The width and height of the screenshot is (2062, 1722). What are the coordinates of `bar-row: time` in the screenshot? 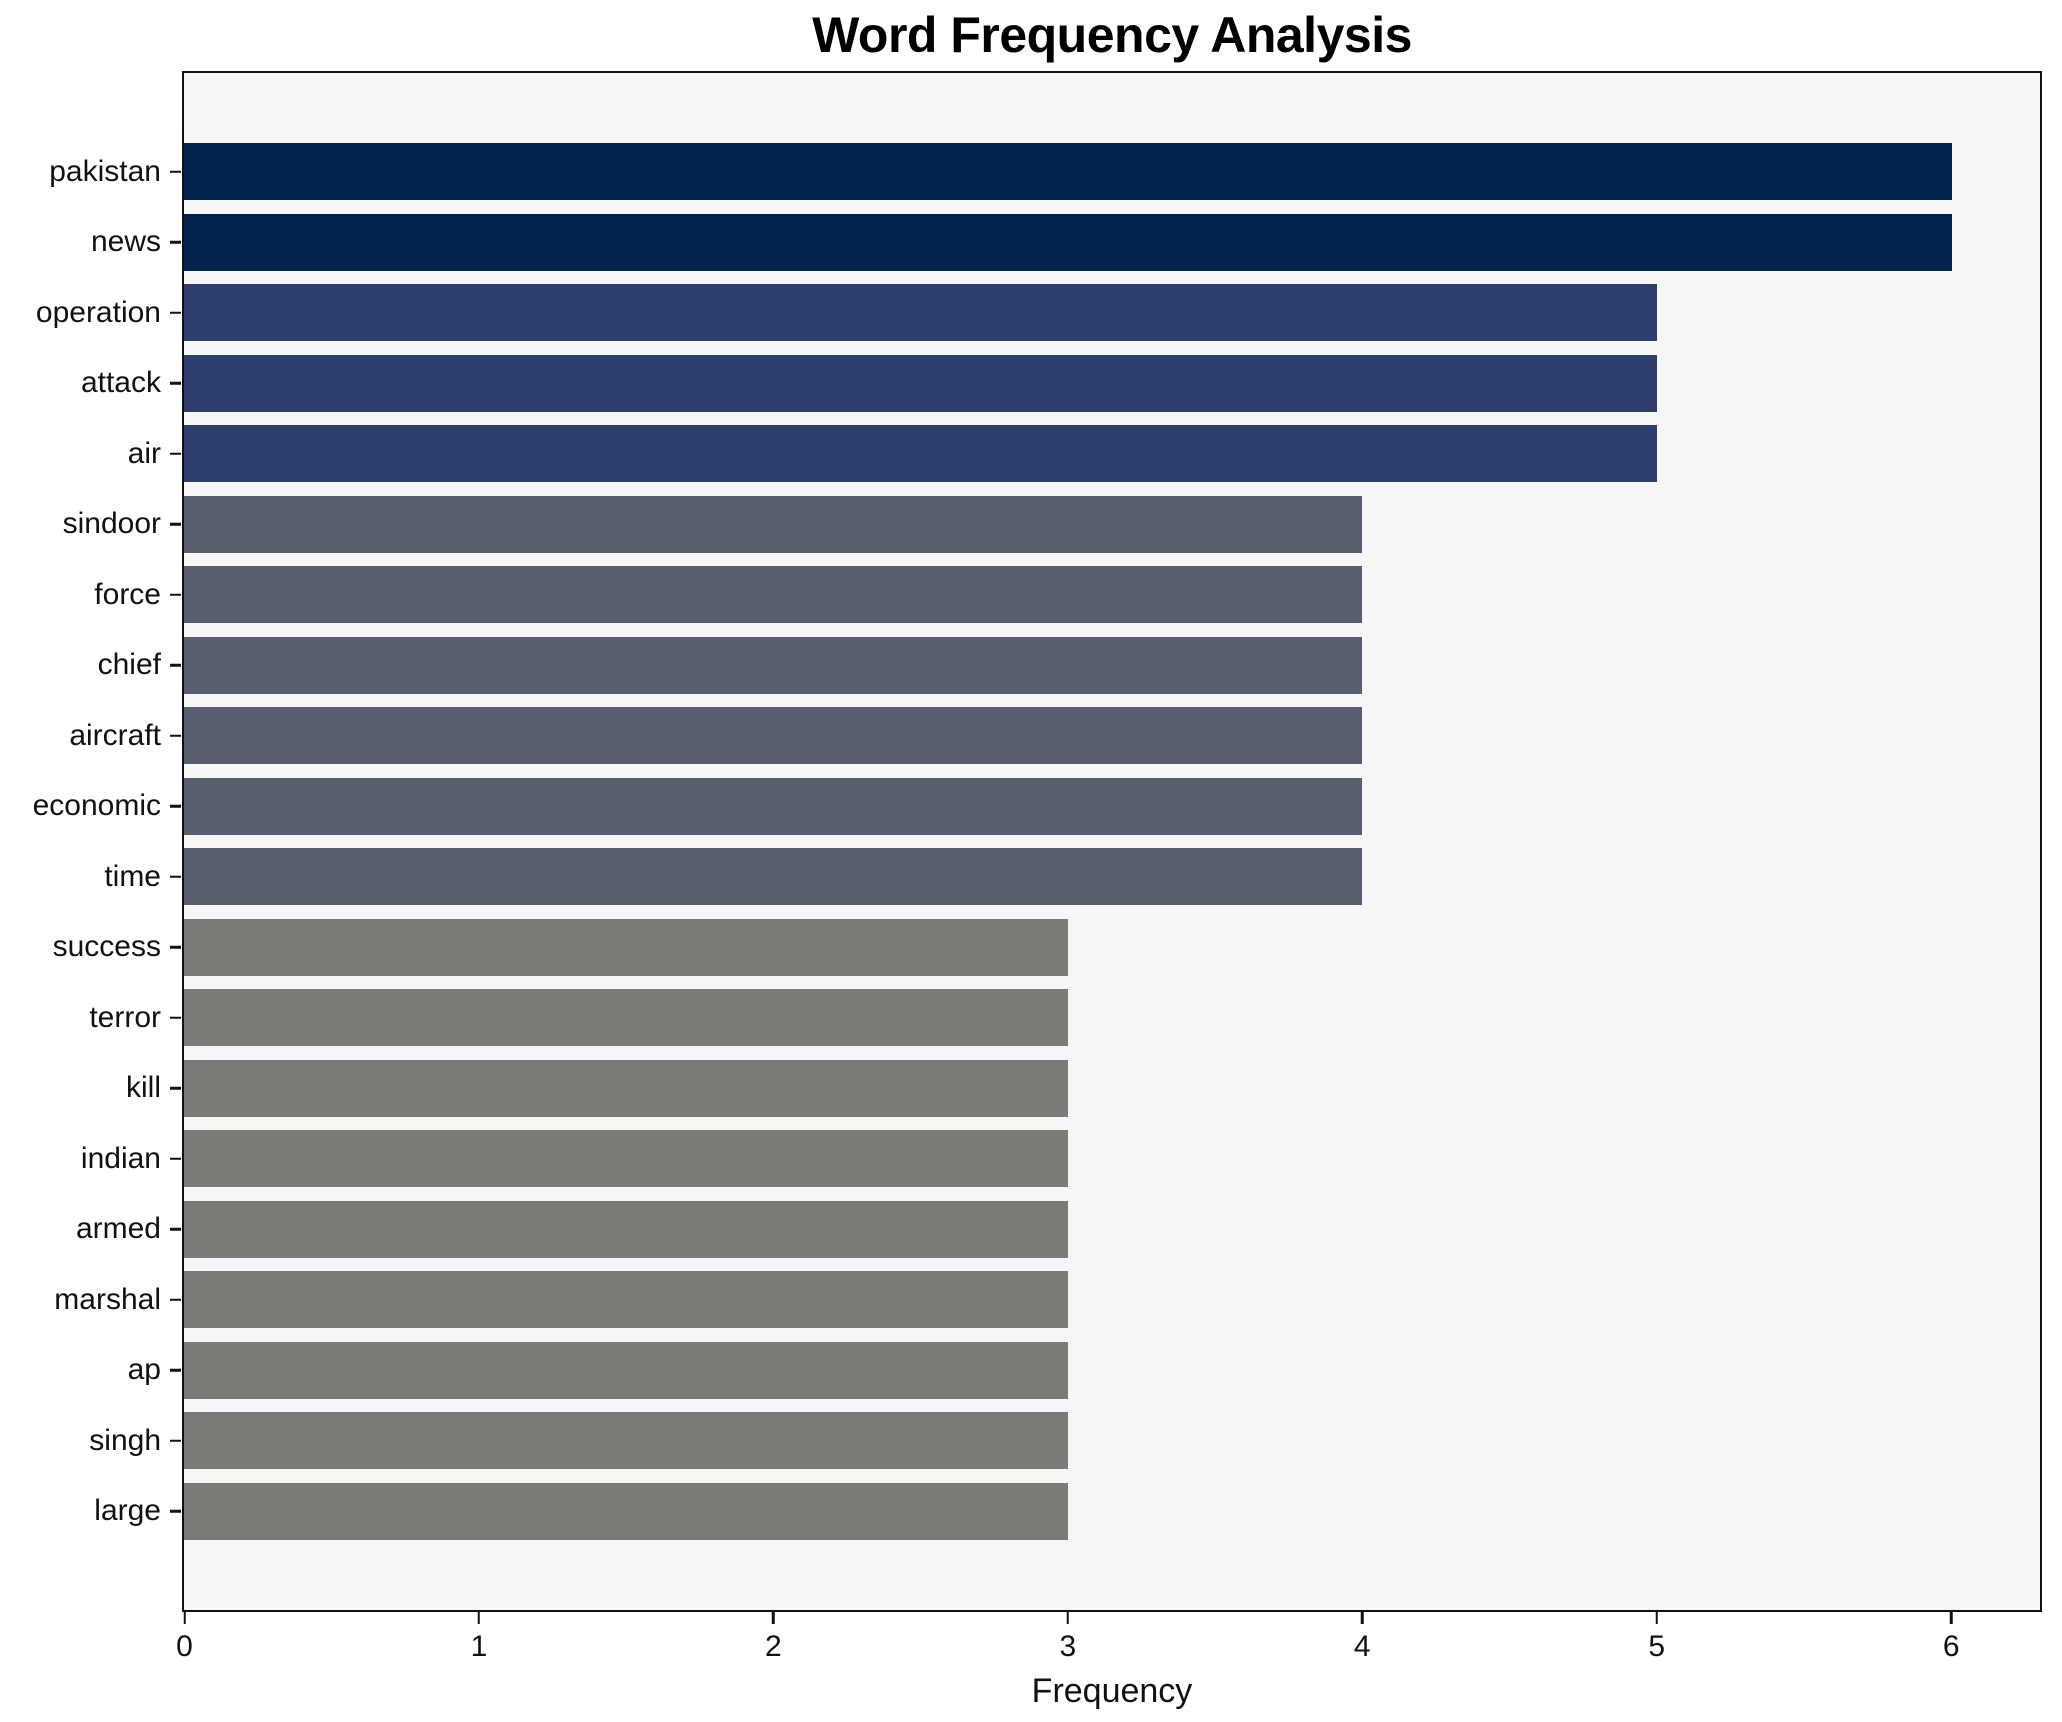 It's located at (1072, 877).